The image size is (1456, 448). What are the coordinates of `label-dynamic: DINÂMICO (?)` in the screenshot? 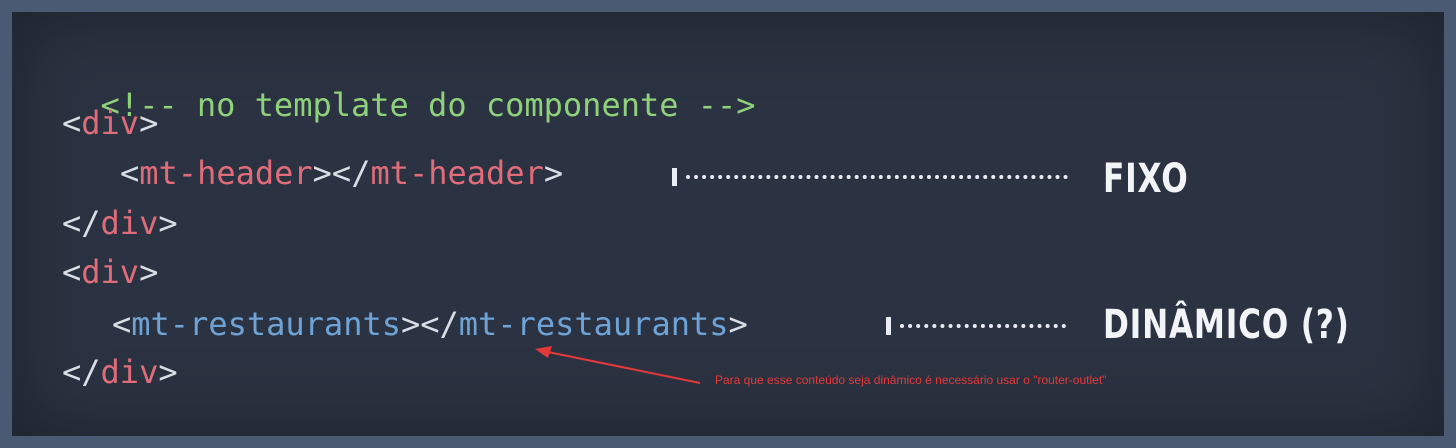 It's located at (1226, 325).